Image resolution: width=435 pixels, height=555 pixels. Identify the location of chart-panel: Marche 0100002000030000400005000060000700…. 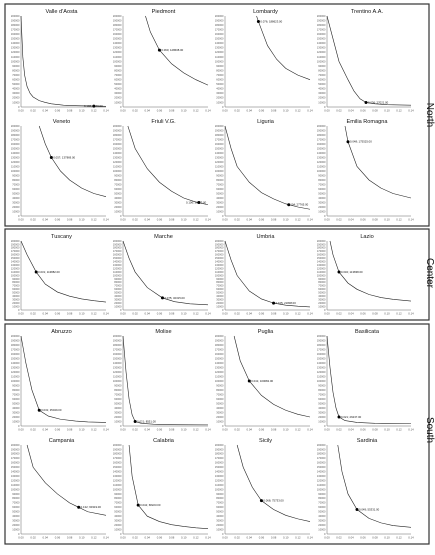
(162, 275).